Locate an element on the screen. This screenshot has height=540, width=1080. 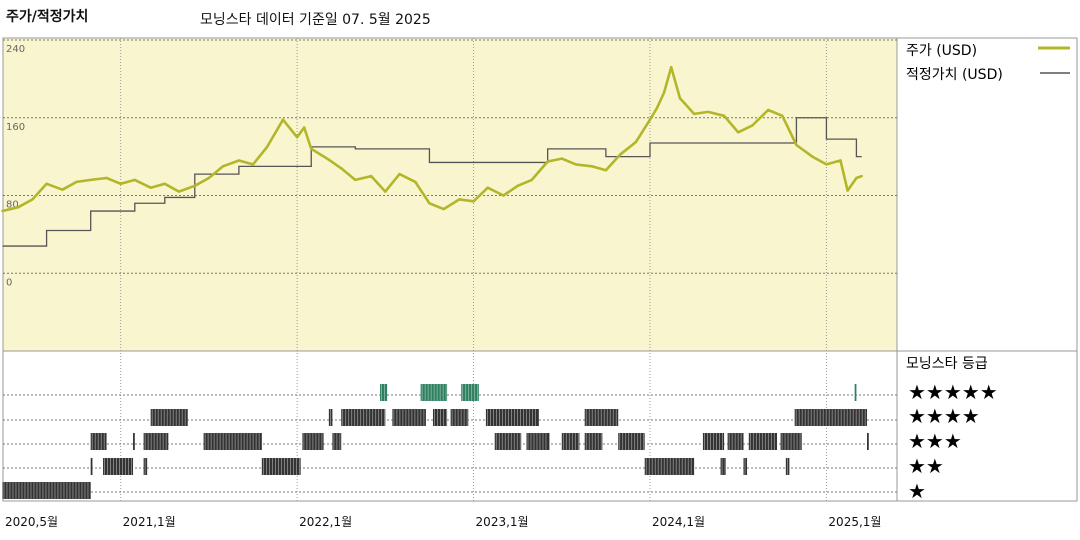
y-tick-label: 80 is located at coordinates (12, 205).